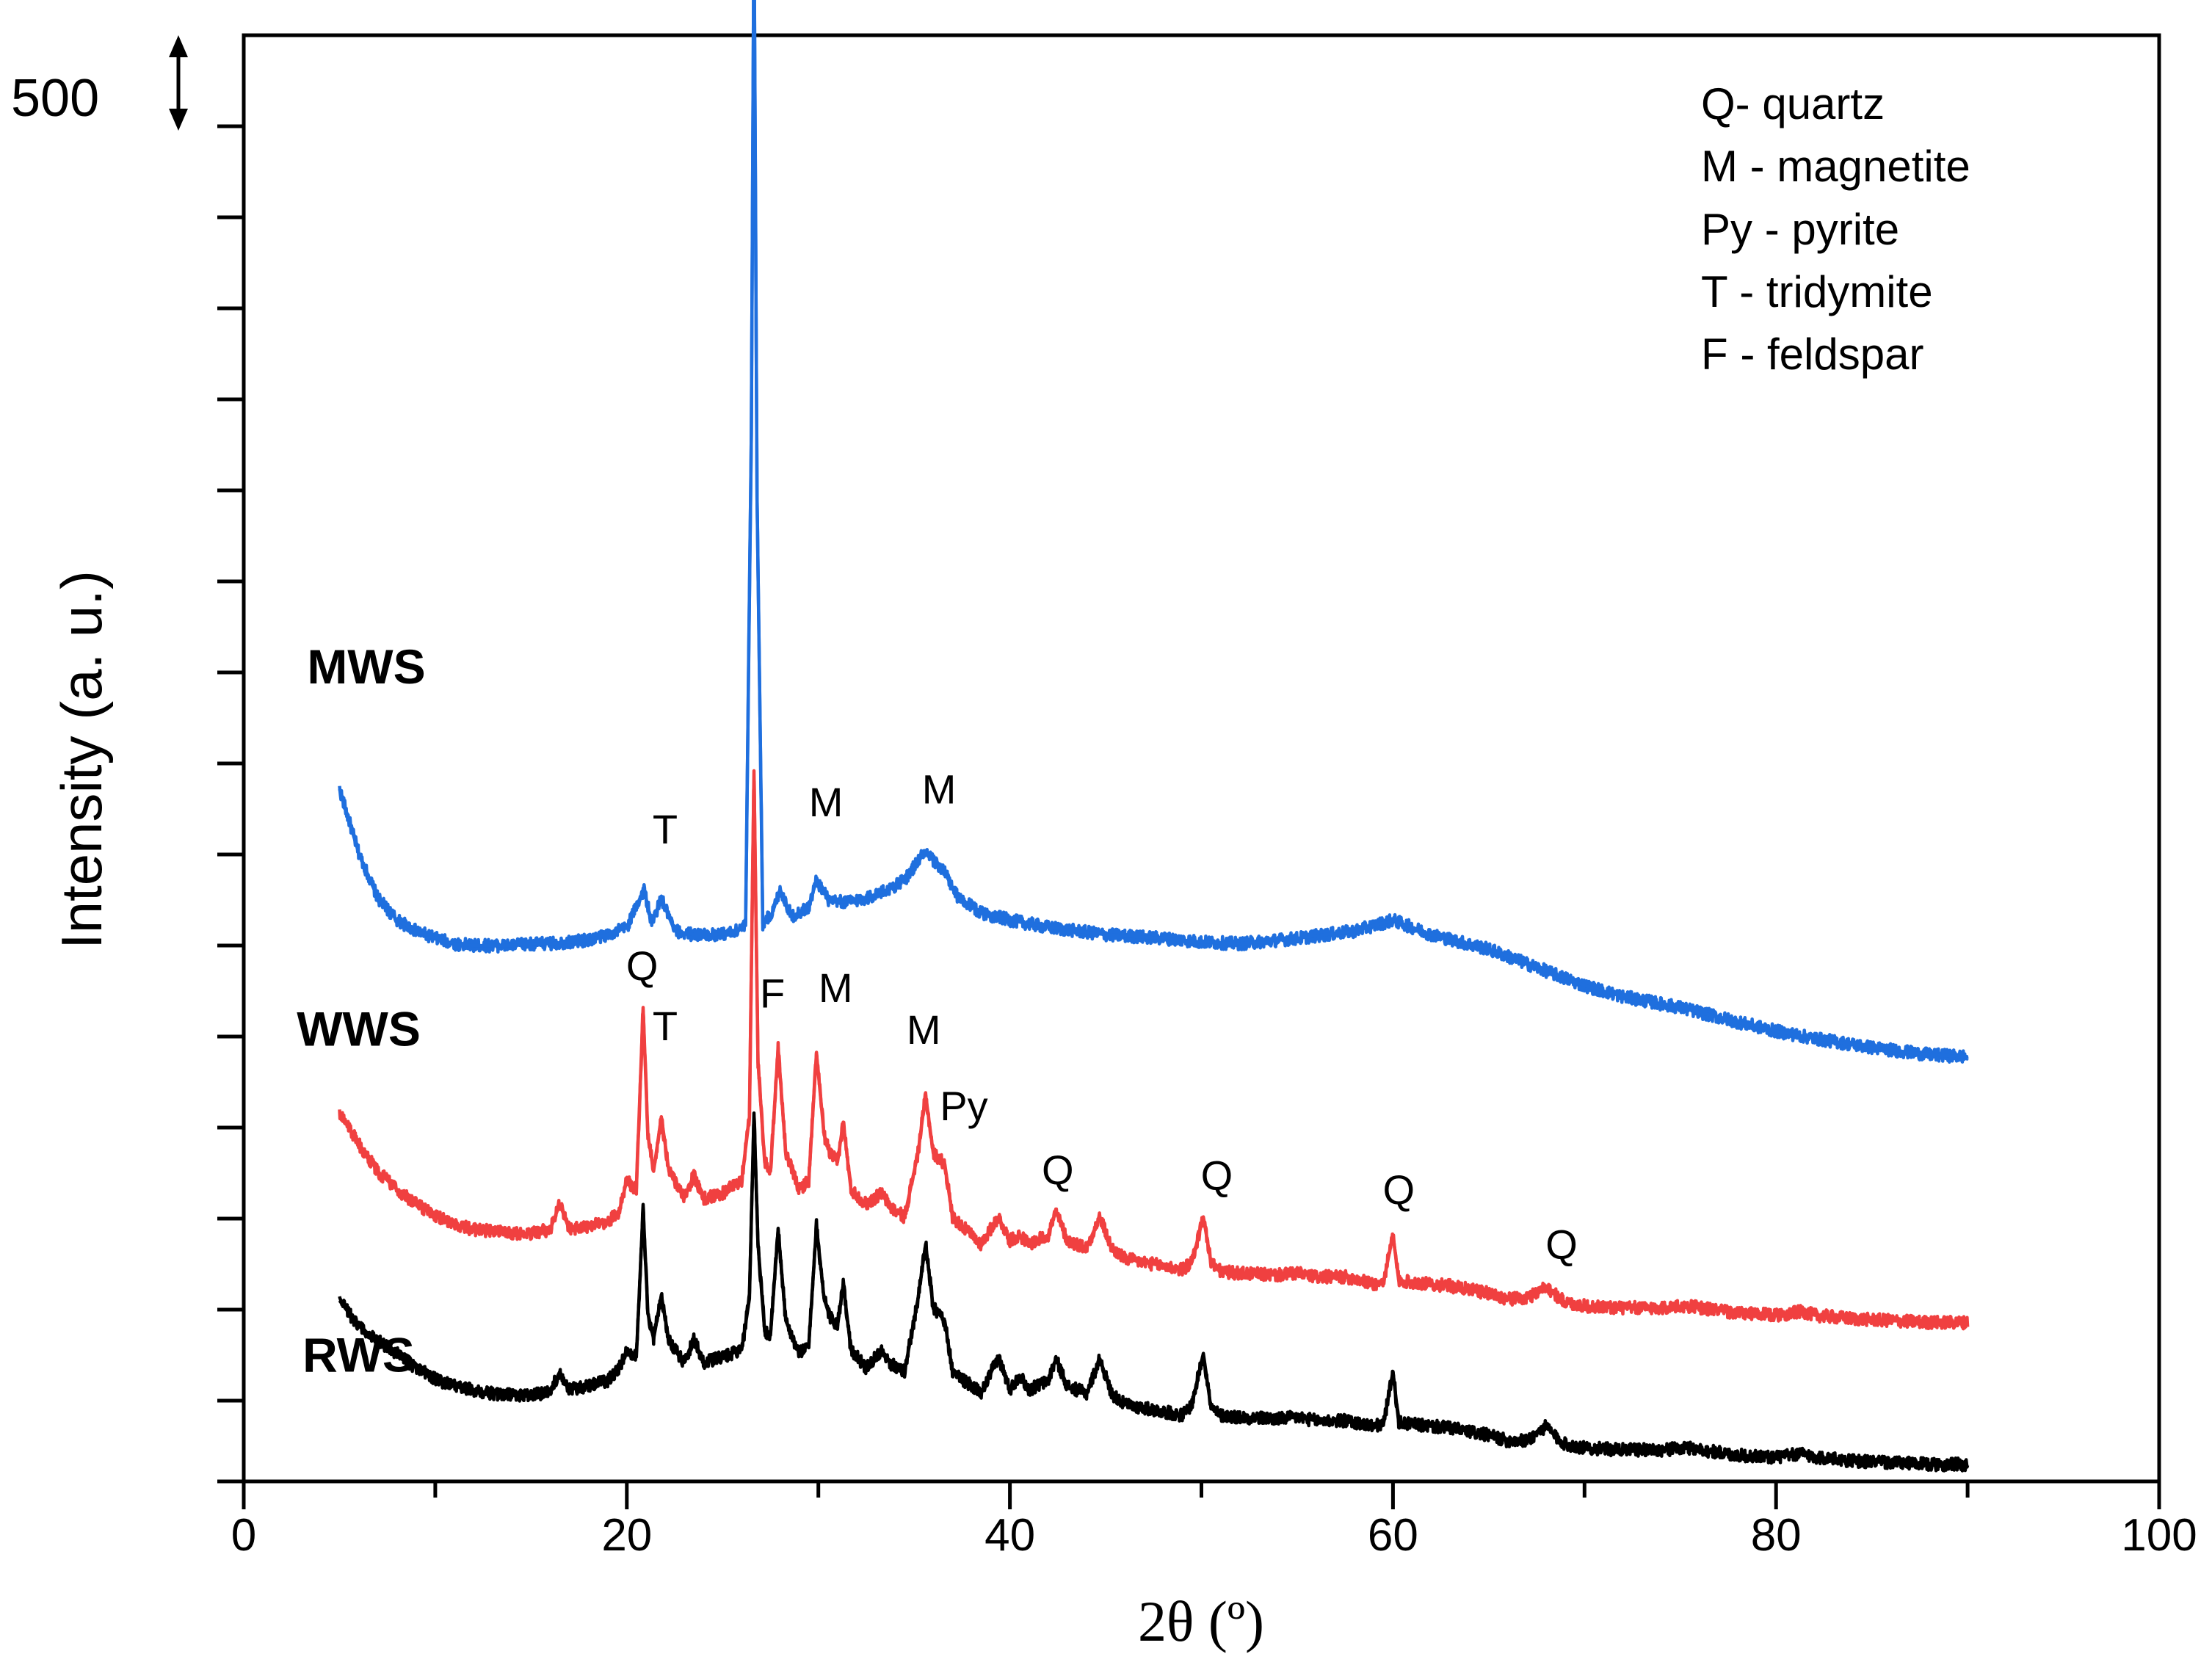  Describe the element at coordinates (1793, 103) in the screenshot. I see `legend-entry: Q- quartz` at that location.